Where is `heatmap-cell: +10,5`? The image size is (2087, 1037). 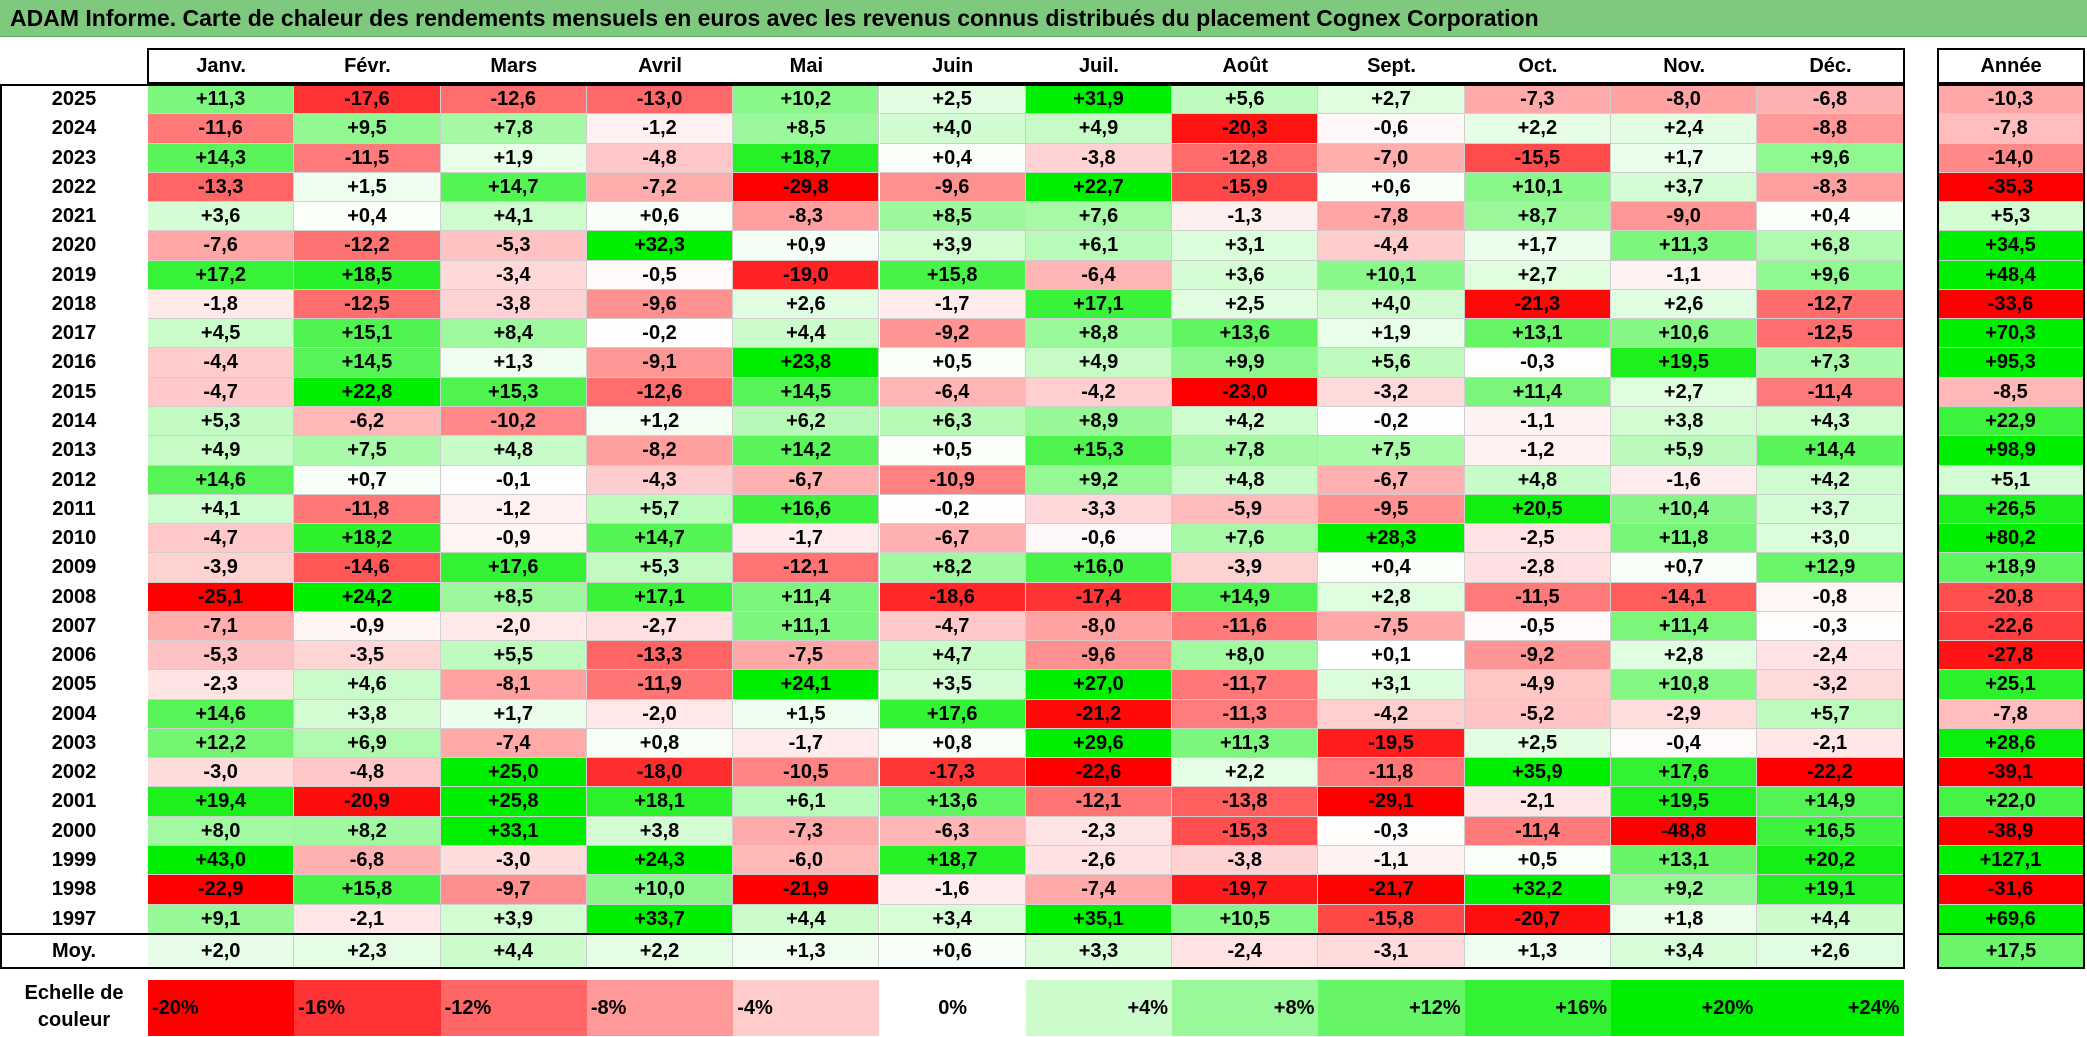
heatmap-cell: +10,5 is located at coordinates (1245, 919).